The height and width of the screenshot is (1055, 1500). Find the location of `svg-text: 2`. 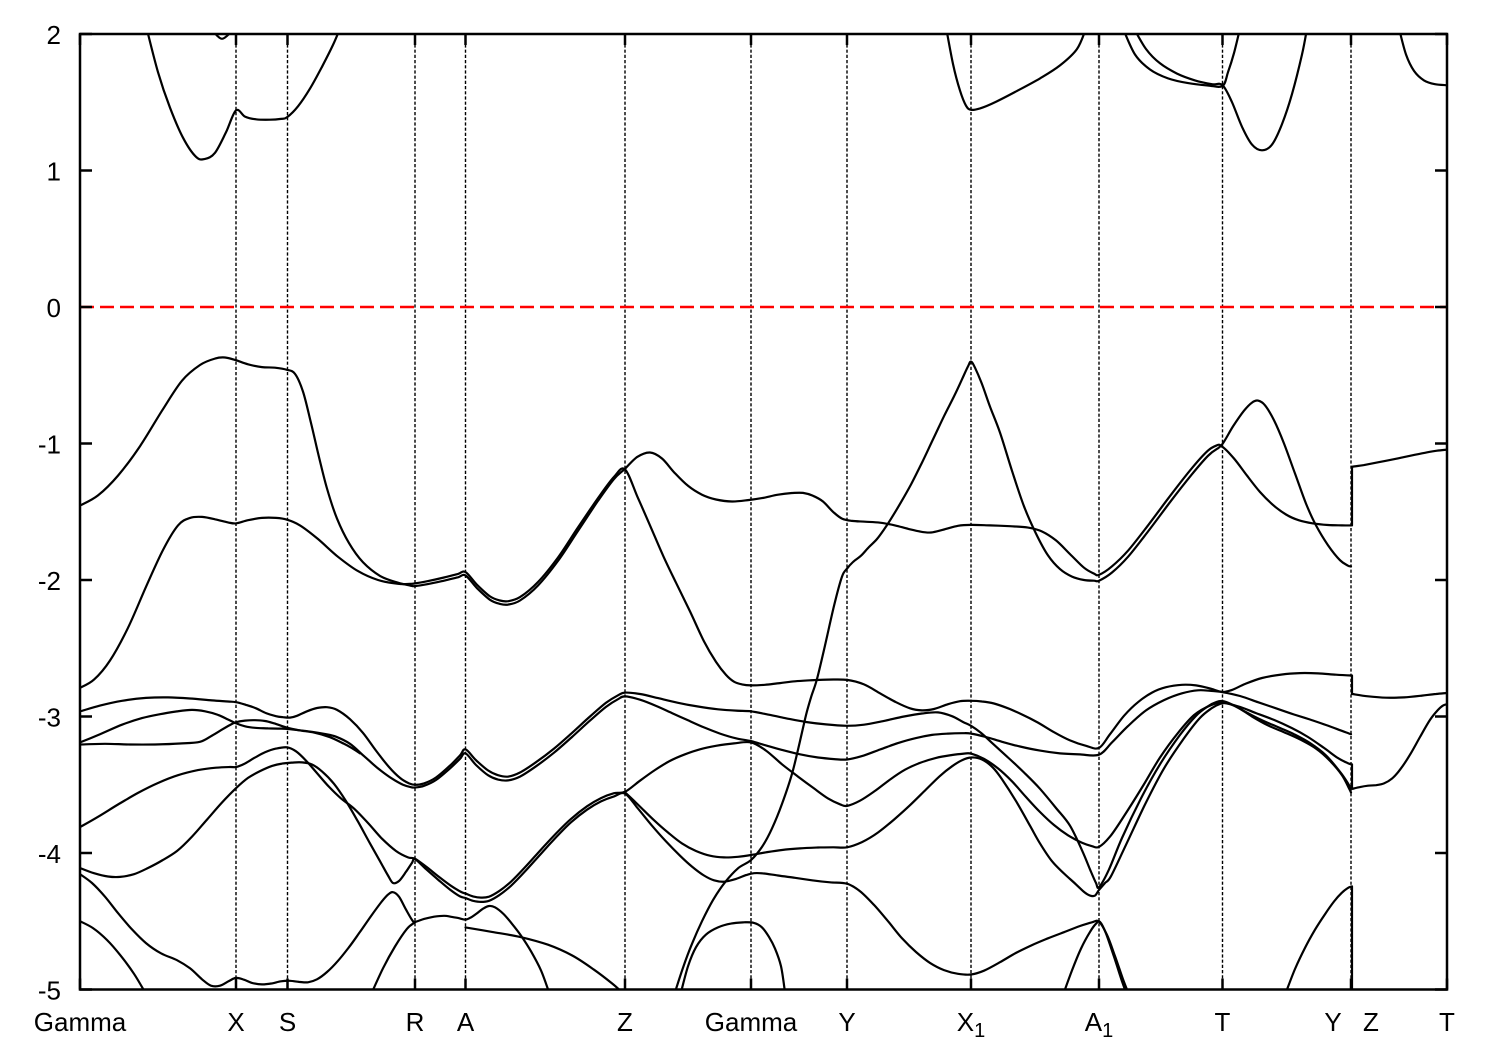

svg-text: 2 is located at coordinates (54, 35).